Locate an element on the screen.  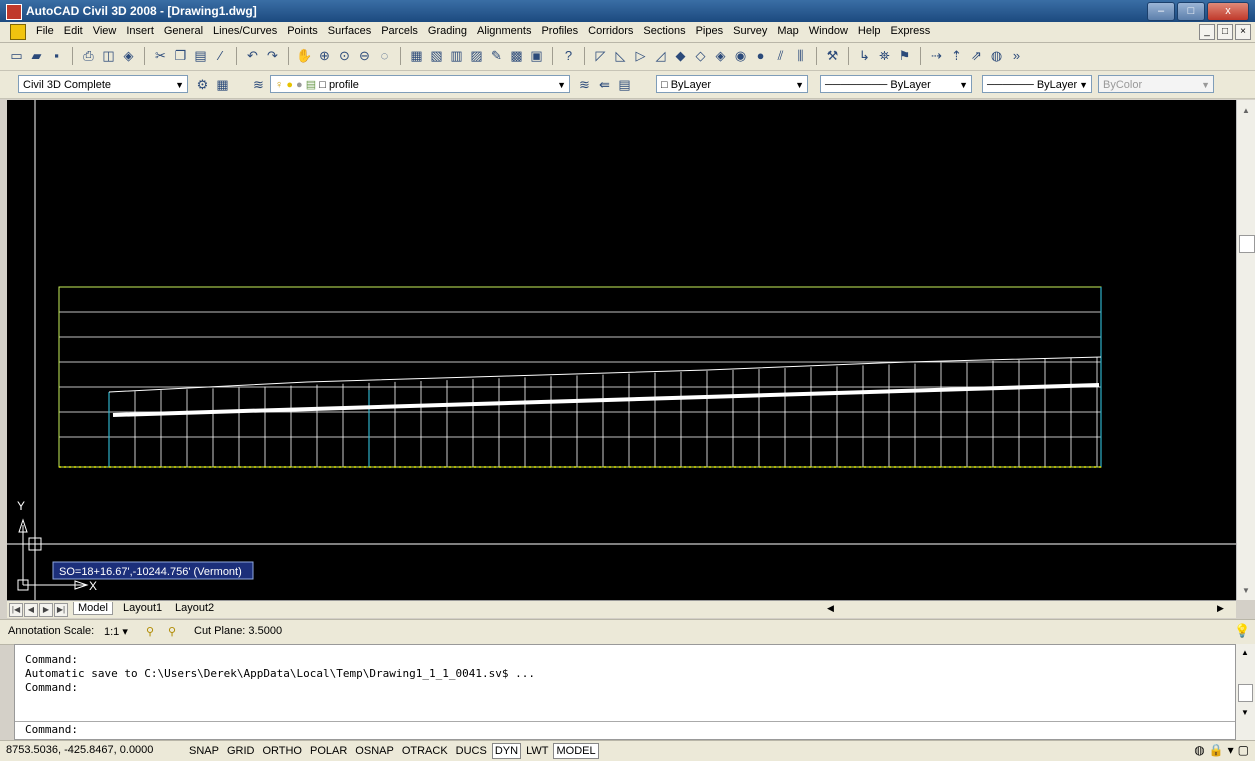
vertical-scrollbar: ▲ ▼ is located at coordinates (1245, 350).